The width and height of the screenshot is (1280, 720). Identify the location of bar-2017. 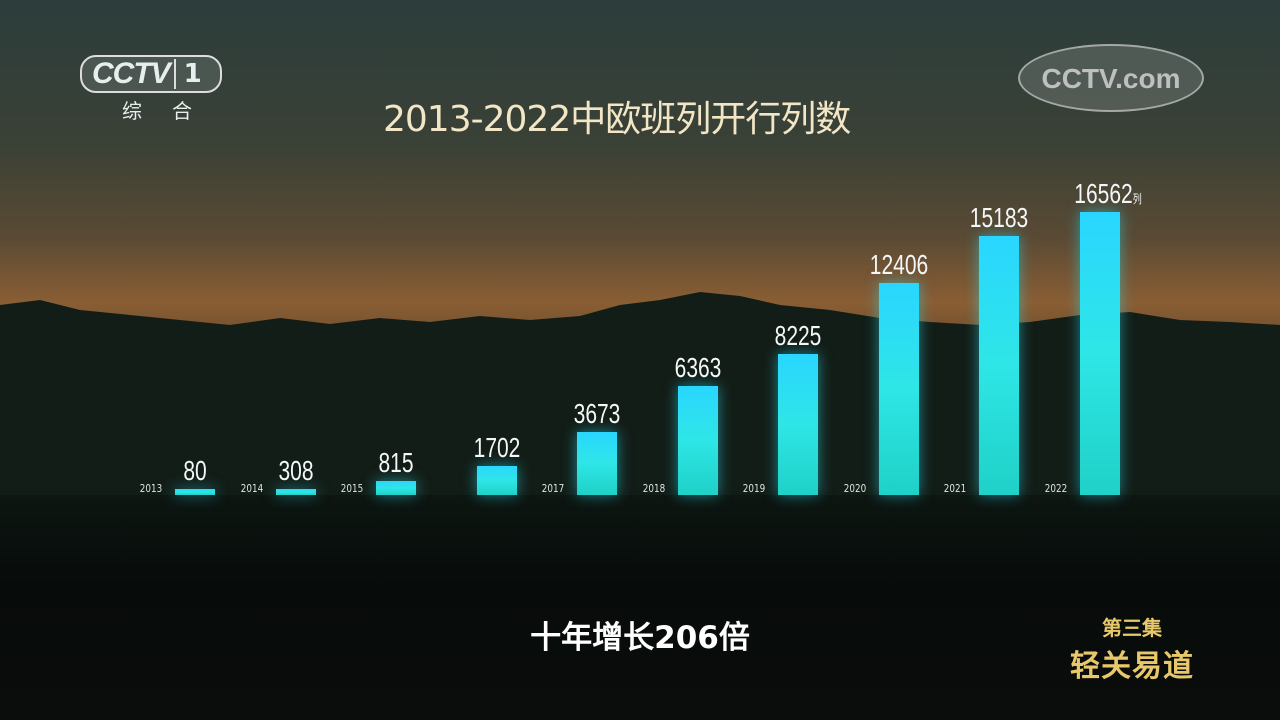
(597, 463).